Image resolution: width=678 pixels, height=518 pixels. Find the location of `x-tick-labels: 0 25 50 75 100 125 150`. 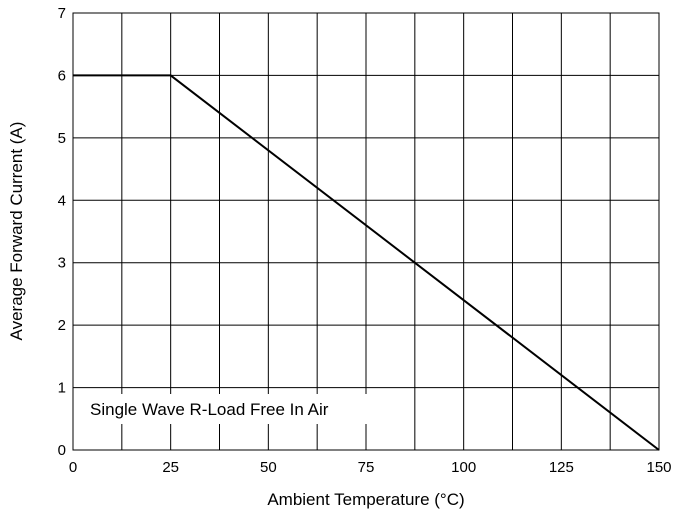

x-tick-labels: 0 25 50 75 100 125 150 is located at coordinates (370, 467).